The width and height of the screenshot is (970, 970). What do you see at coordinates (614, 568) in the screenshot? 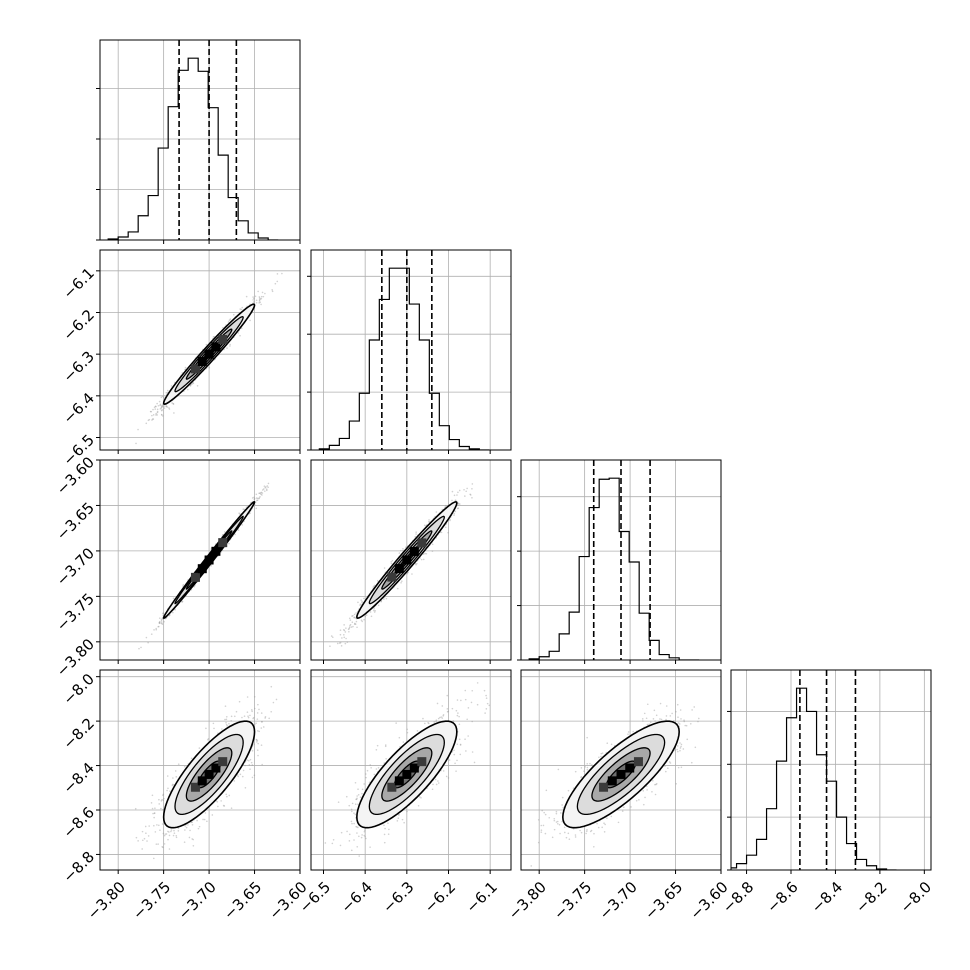
I see `histogram-line` at bounding box center [614, 568].